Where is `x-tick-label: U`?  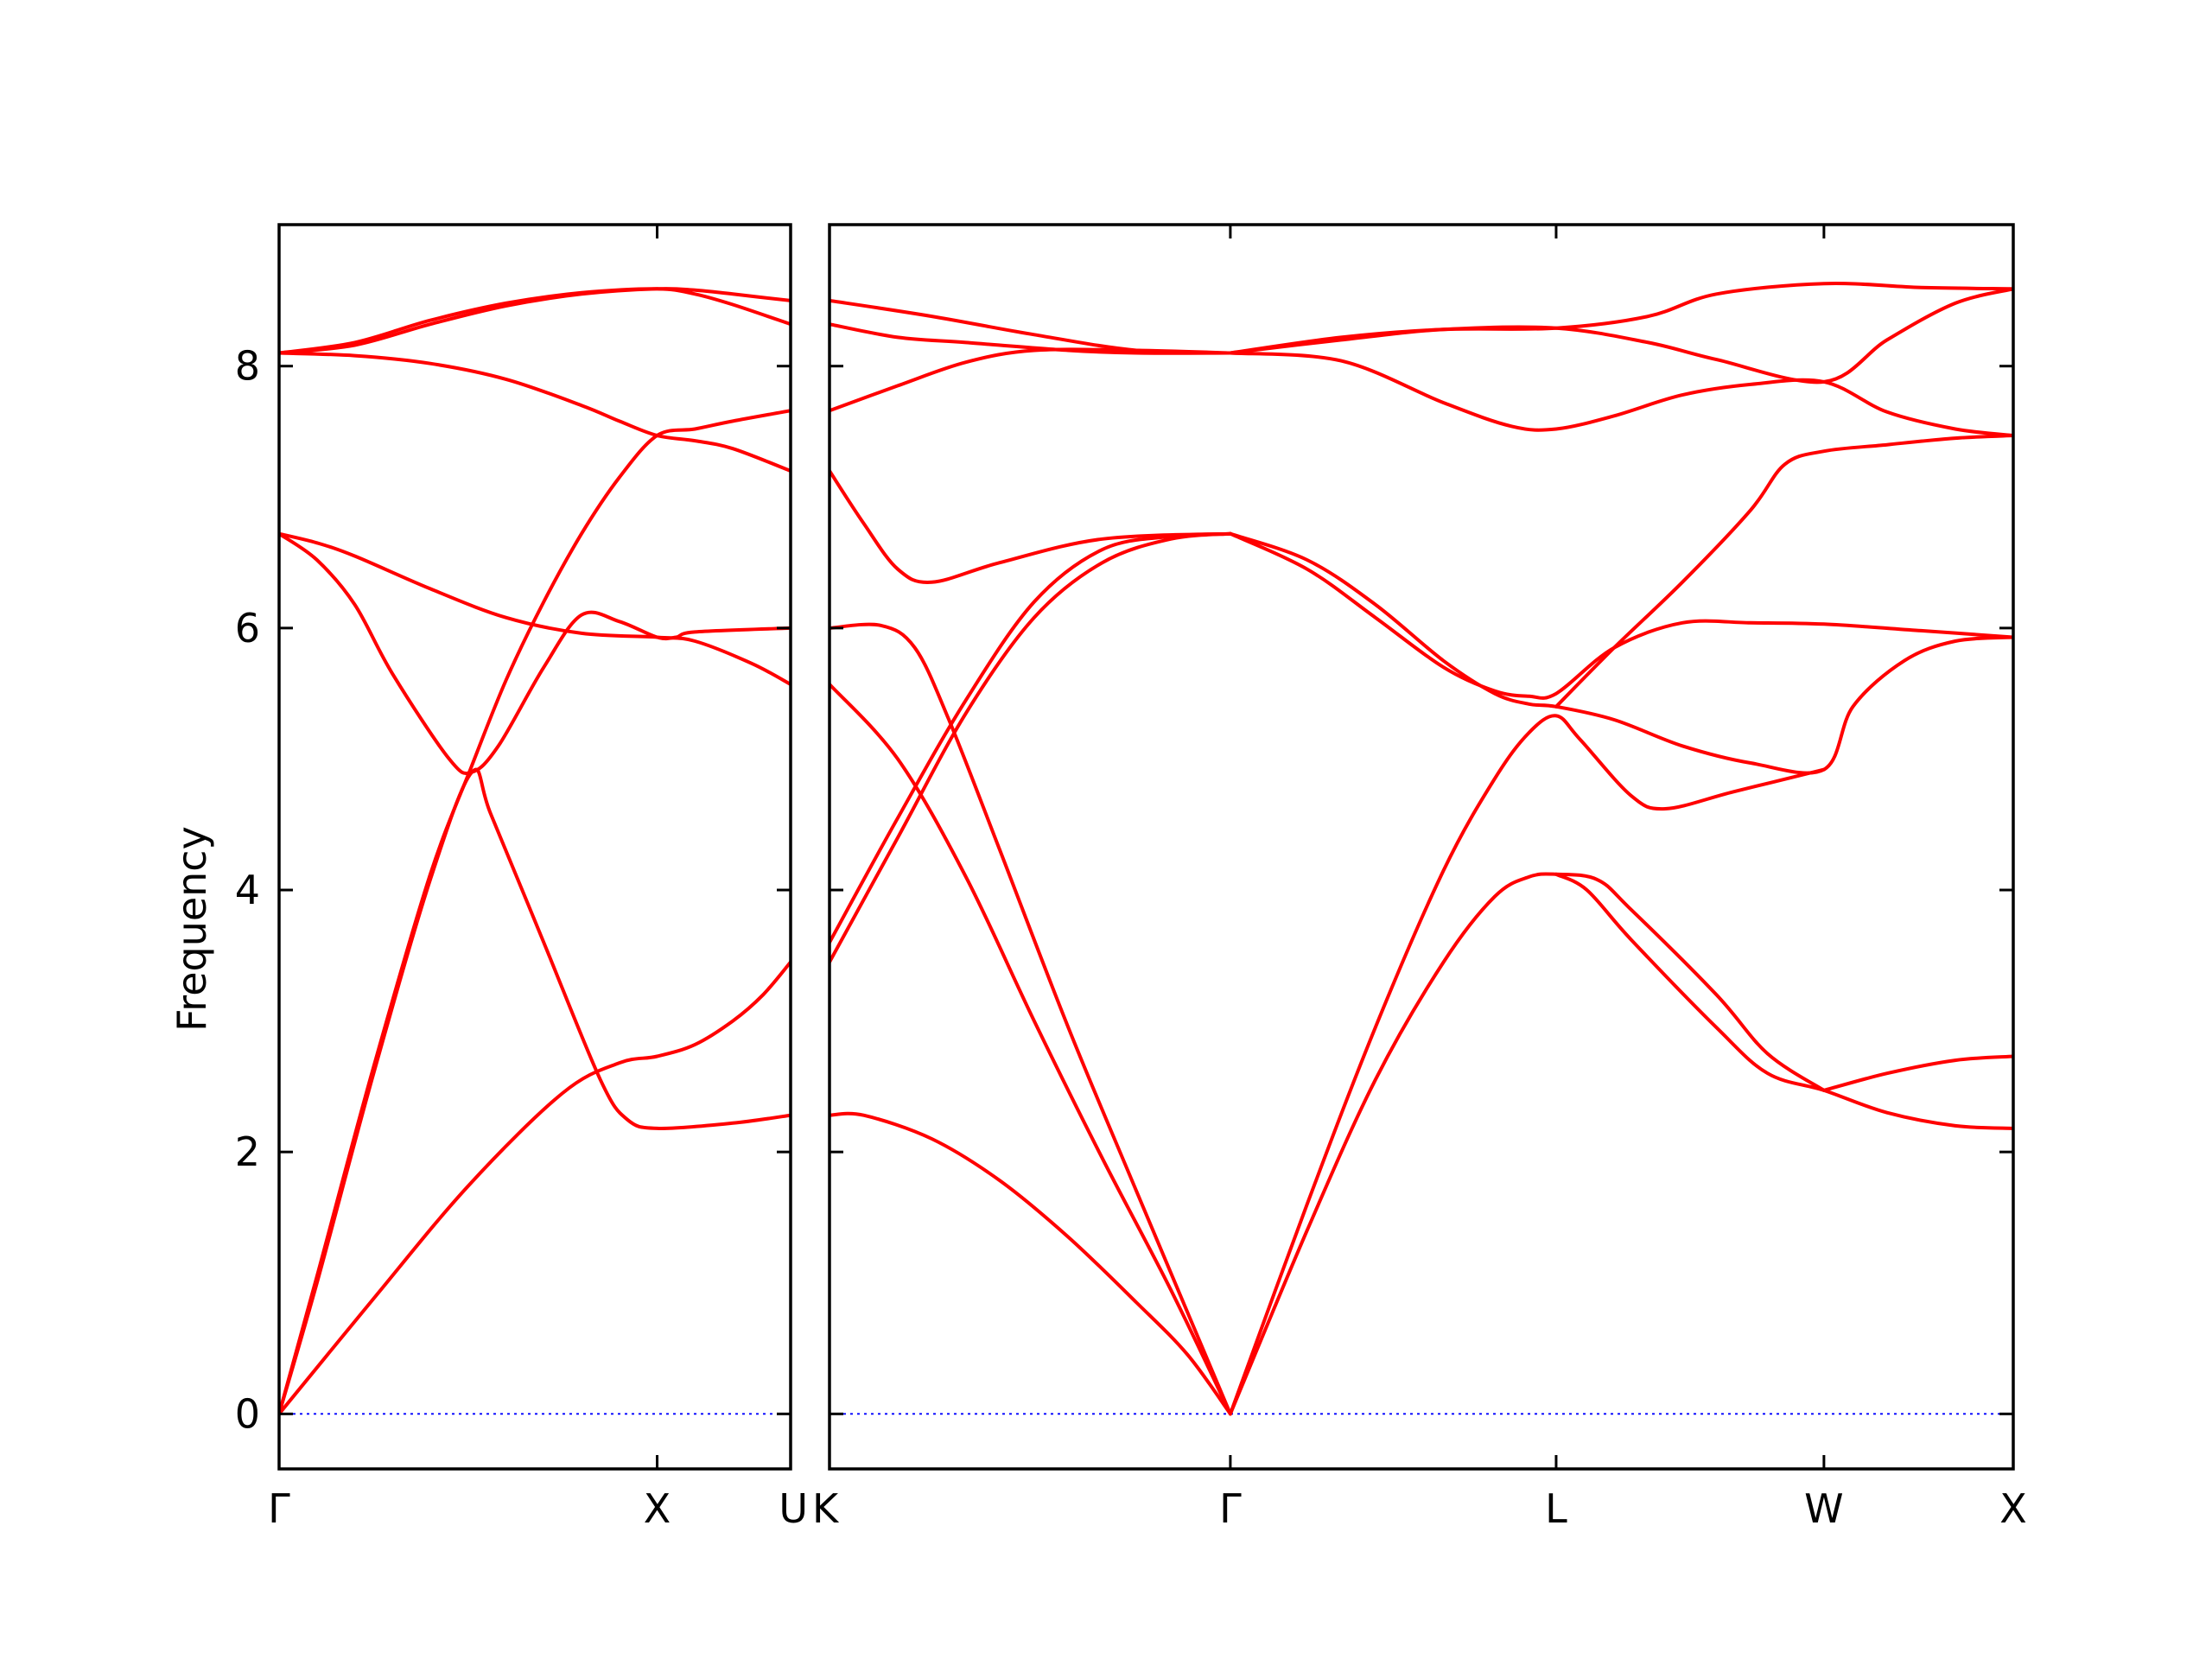 x-tick-label: U is located at coordinates (793, 1508).